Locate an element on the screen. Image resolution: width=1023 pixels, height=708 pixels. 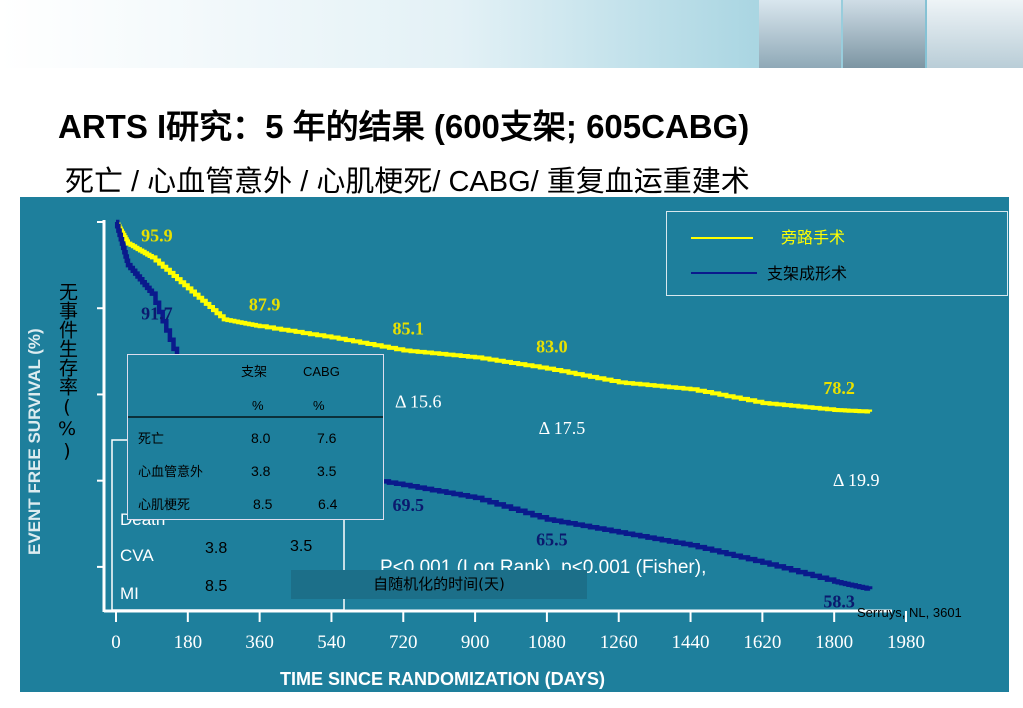
data-label-cabg: 83.0 is located at coordinates (552, 347).